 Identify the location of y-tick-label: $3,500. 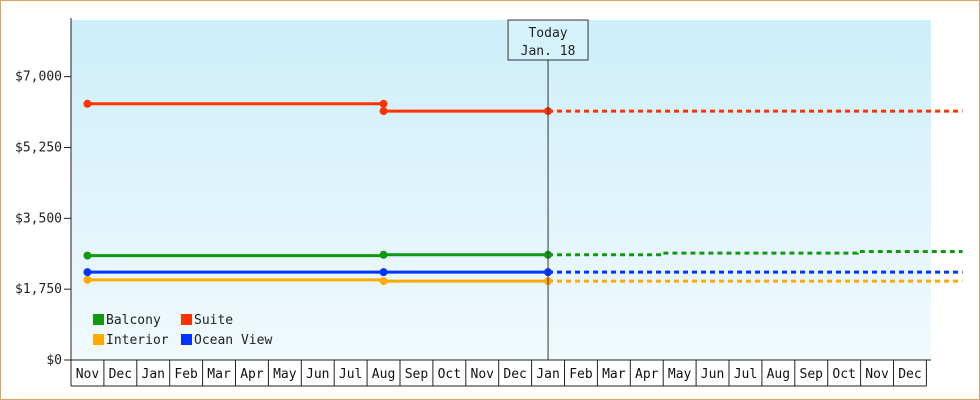
(38, 218).